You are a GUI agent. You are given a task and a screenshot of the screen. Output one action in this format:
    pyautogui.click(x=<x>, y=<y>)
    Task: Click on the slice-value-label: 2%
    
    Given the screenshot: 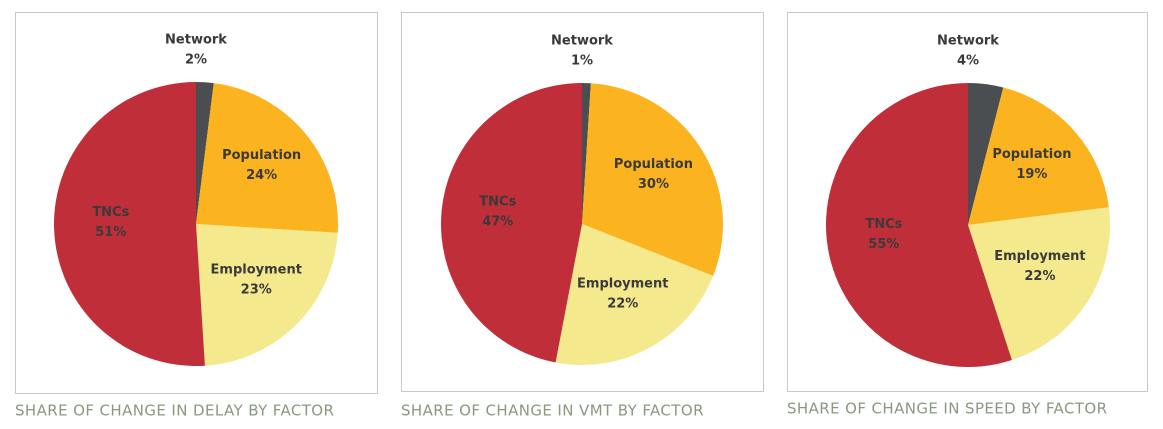 What is the action you would take?
    pyautogui.click(x=196, y=60)
    